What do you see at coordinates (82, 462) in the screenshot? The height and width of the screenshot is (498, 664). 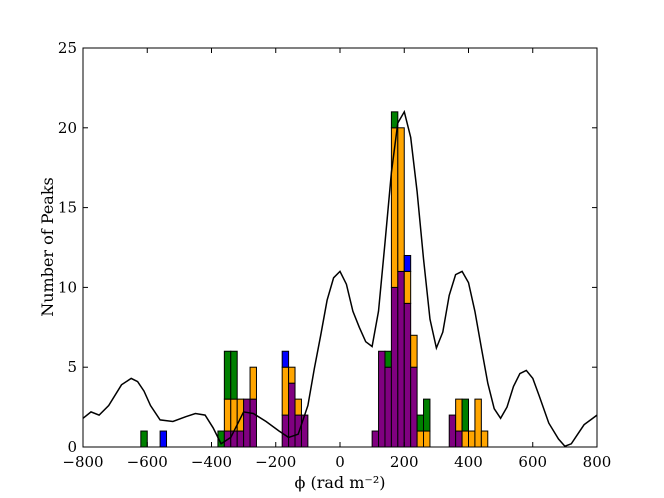 I see `x-tick-label: −800` at bounding box center [82, 462].